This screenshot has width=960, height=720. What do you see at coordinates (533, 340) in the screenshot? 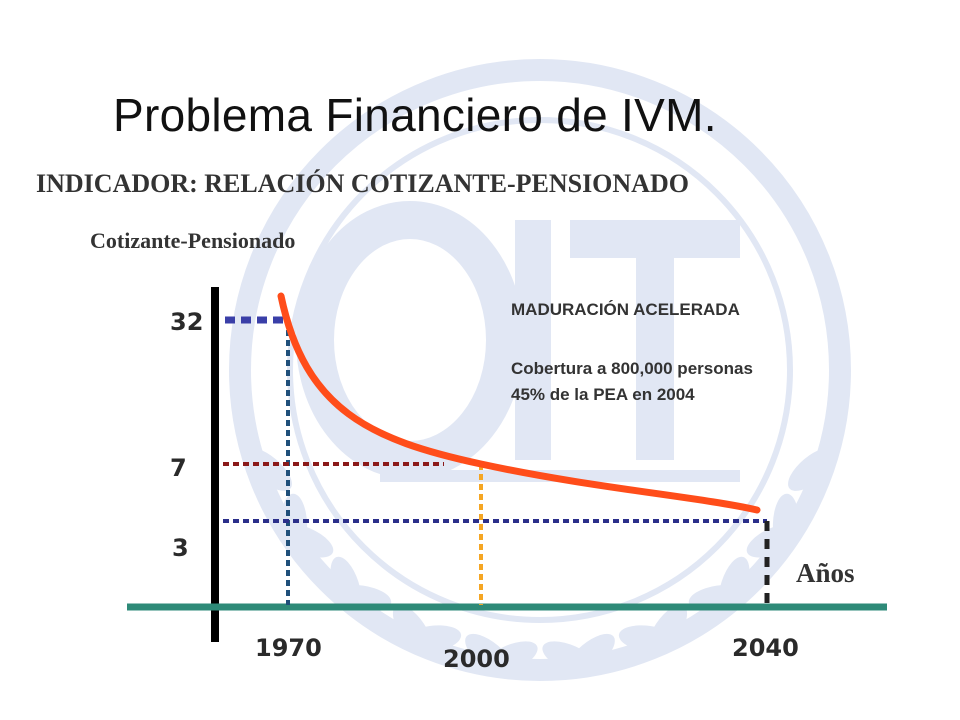
I see `watermark-letter-i` at bounding box center [533, 340].